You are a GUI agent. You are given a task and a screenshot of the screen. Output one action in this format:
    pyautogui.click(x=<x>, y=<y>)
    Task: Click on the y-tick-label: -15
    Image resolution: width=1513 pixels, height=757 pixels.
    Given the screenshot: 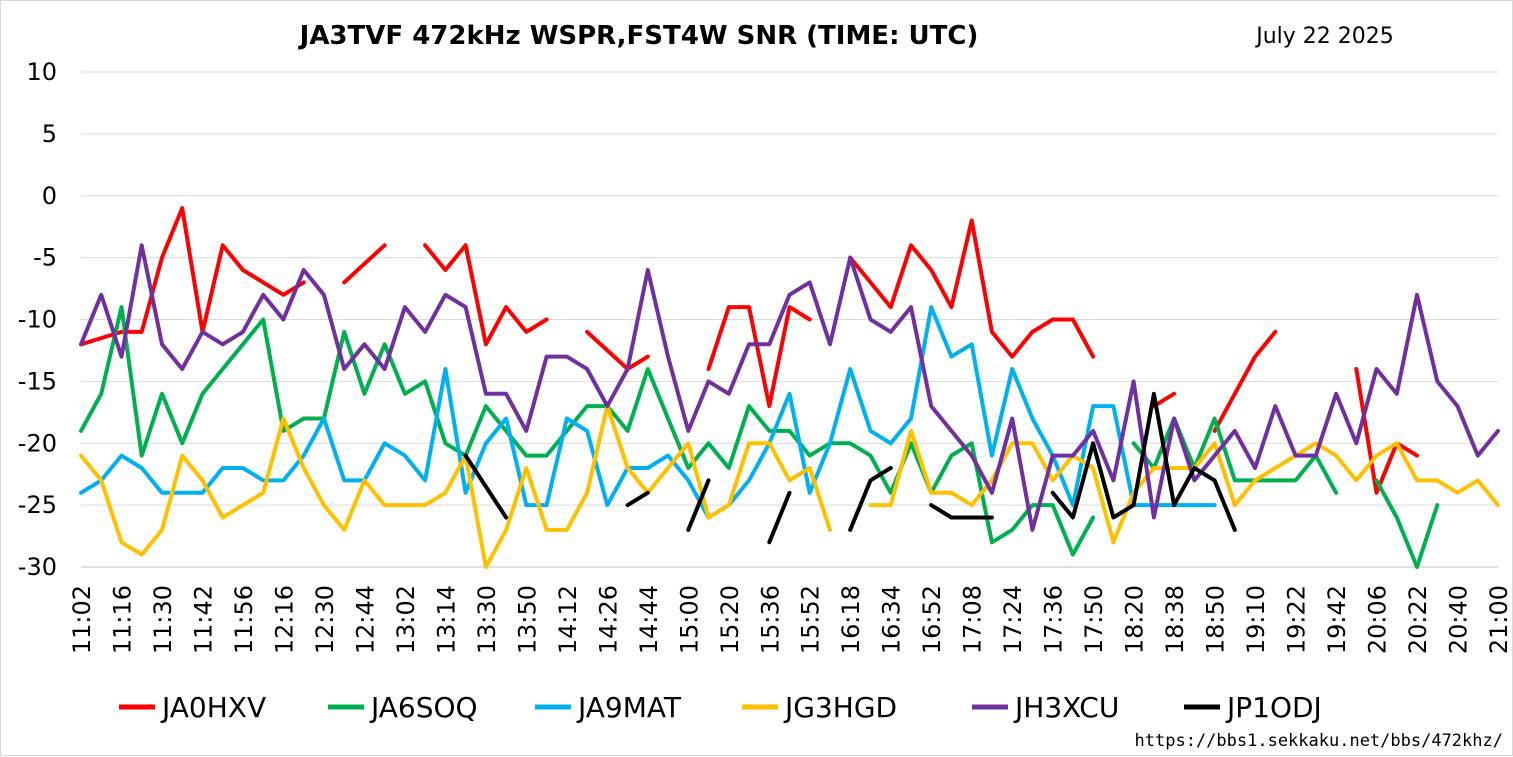 What is the action you would take?
    pyautogui.click(x=37, y=381)
    